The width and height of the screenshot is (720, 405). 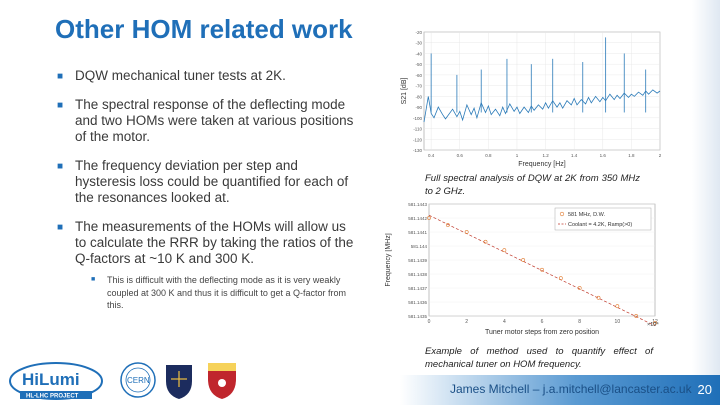 I want to click on tuner-xtick-label: 4, so click(x=504, y=322).